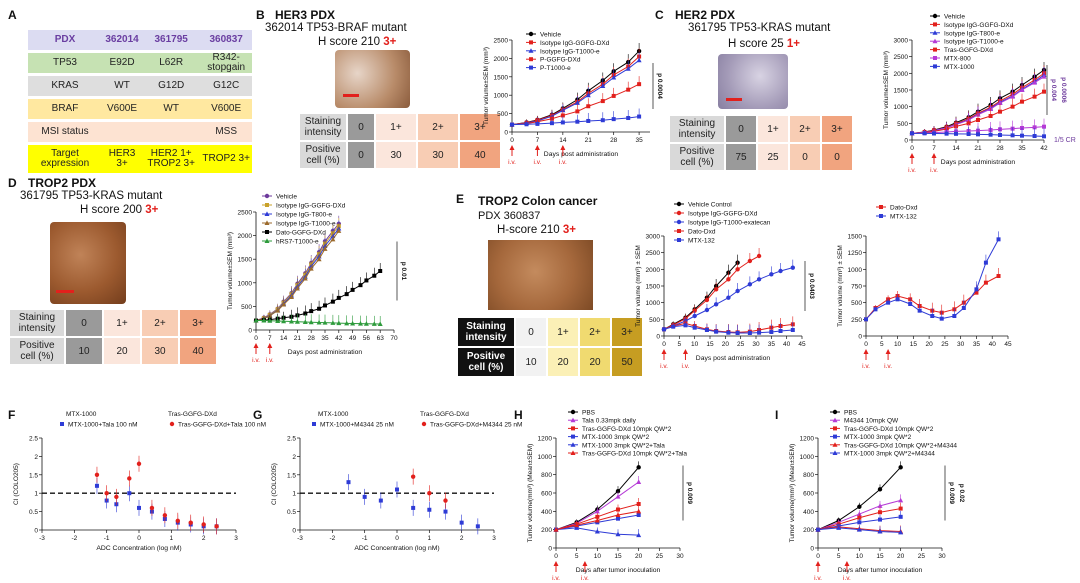 Image resolution: width=1080 pixels, height=583 pixels. Describe the element at coordinates (204, 538) in the screenshot. I see `chart-f-x-tick-label: 2` at that location.